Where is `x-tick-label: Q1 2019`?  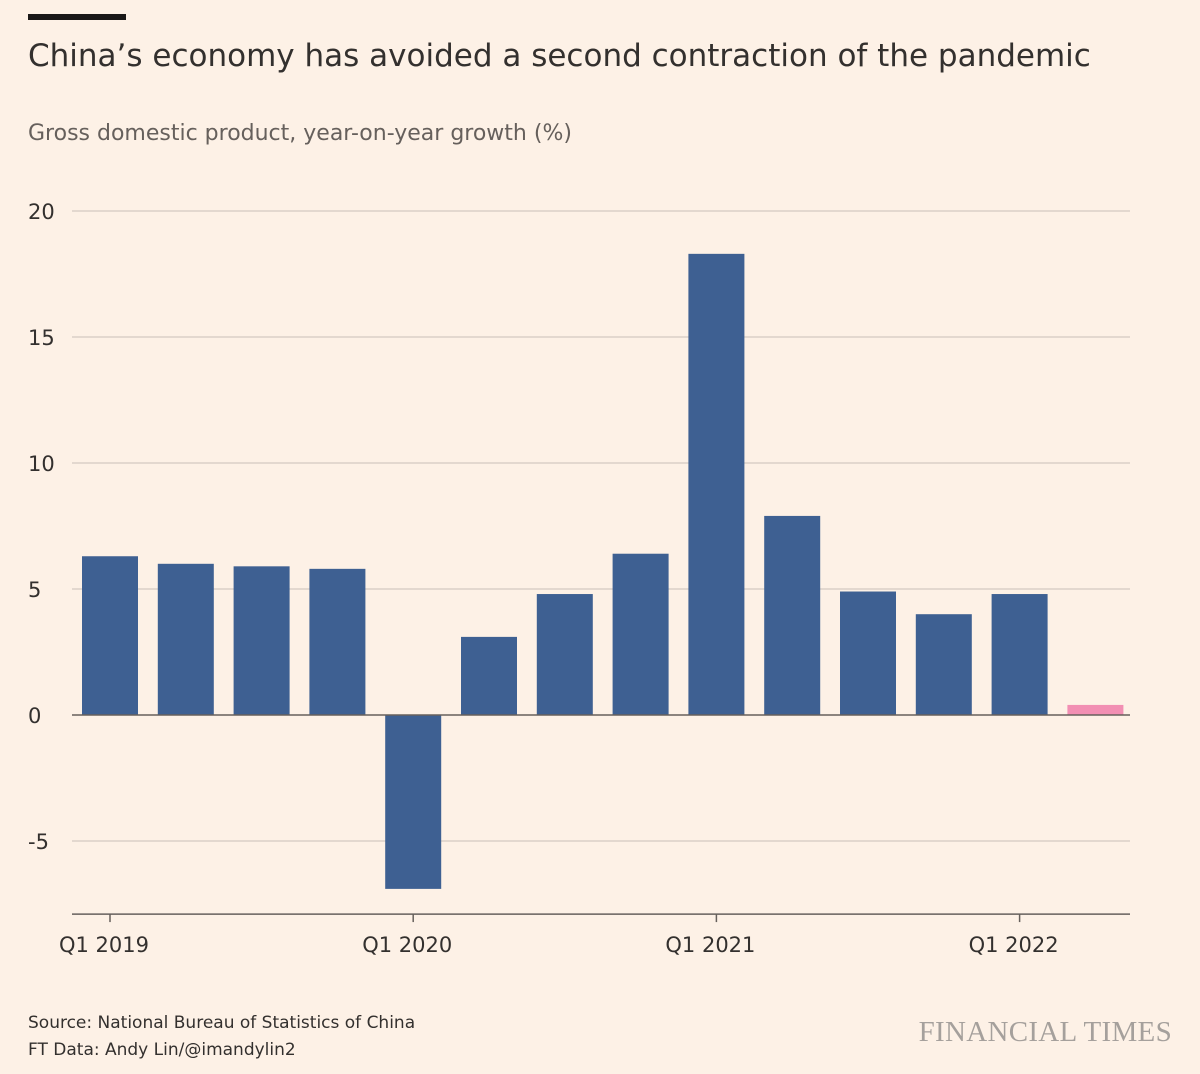 x-tick-label: Q1 2019 is located at coordinates (104, 945).